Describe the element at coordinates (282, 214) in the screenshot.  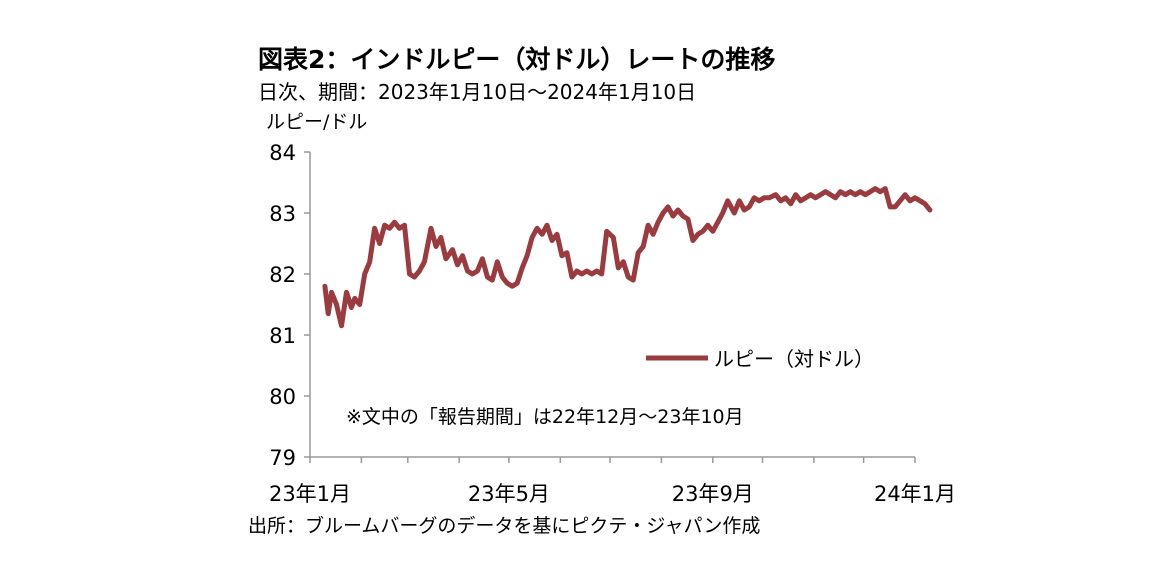
I see `y-tick-label: 83` at that location.